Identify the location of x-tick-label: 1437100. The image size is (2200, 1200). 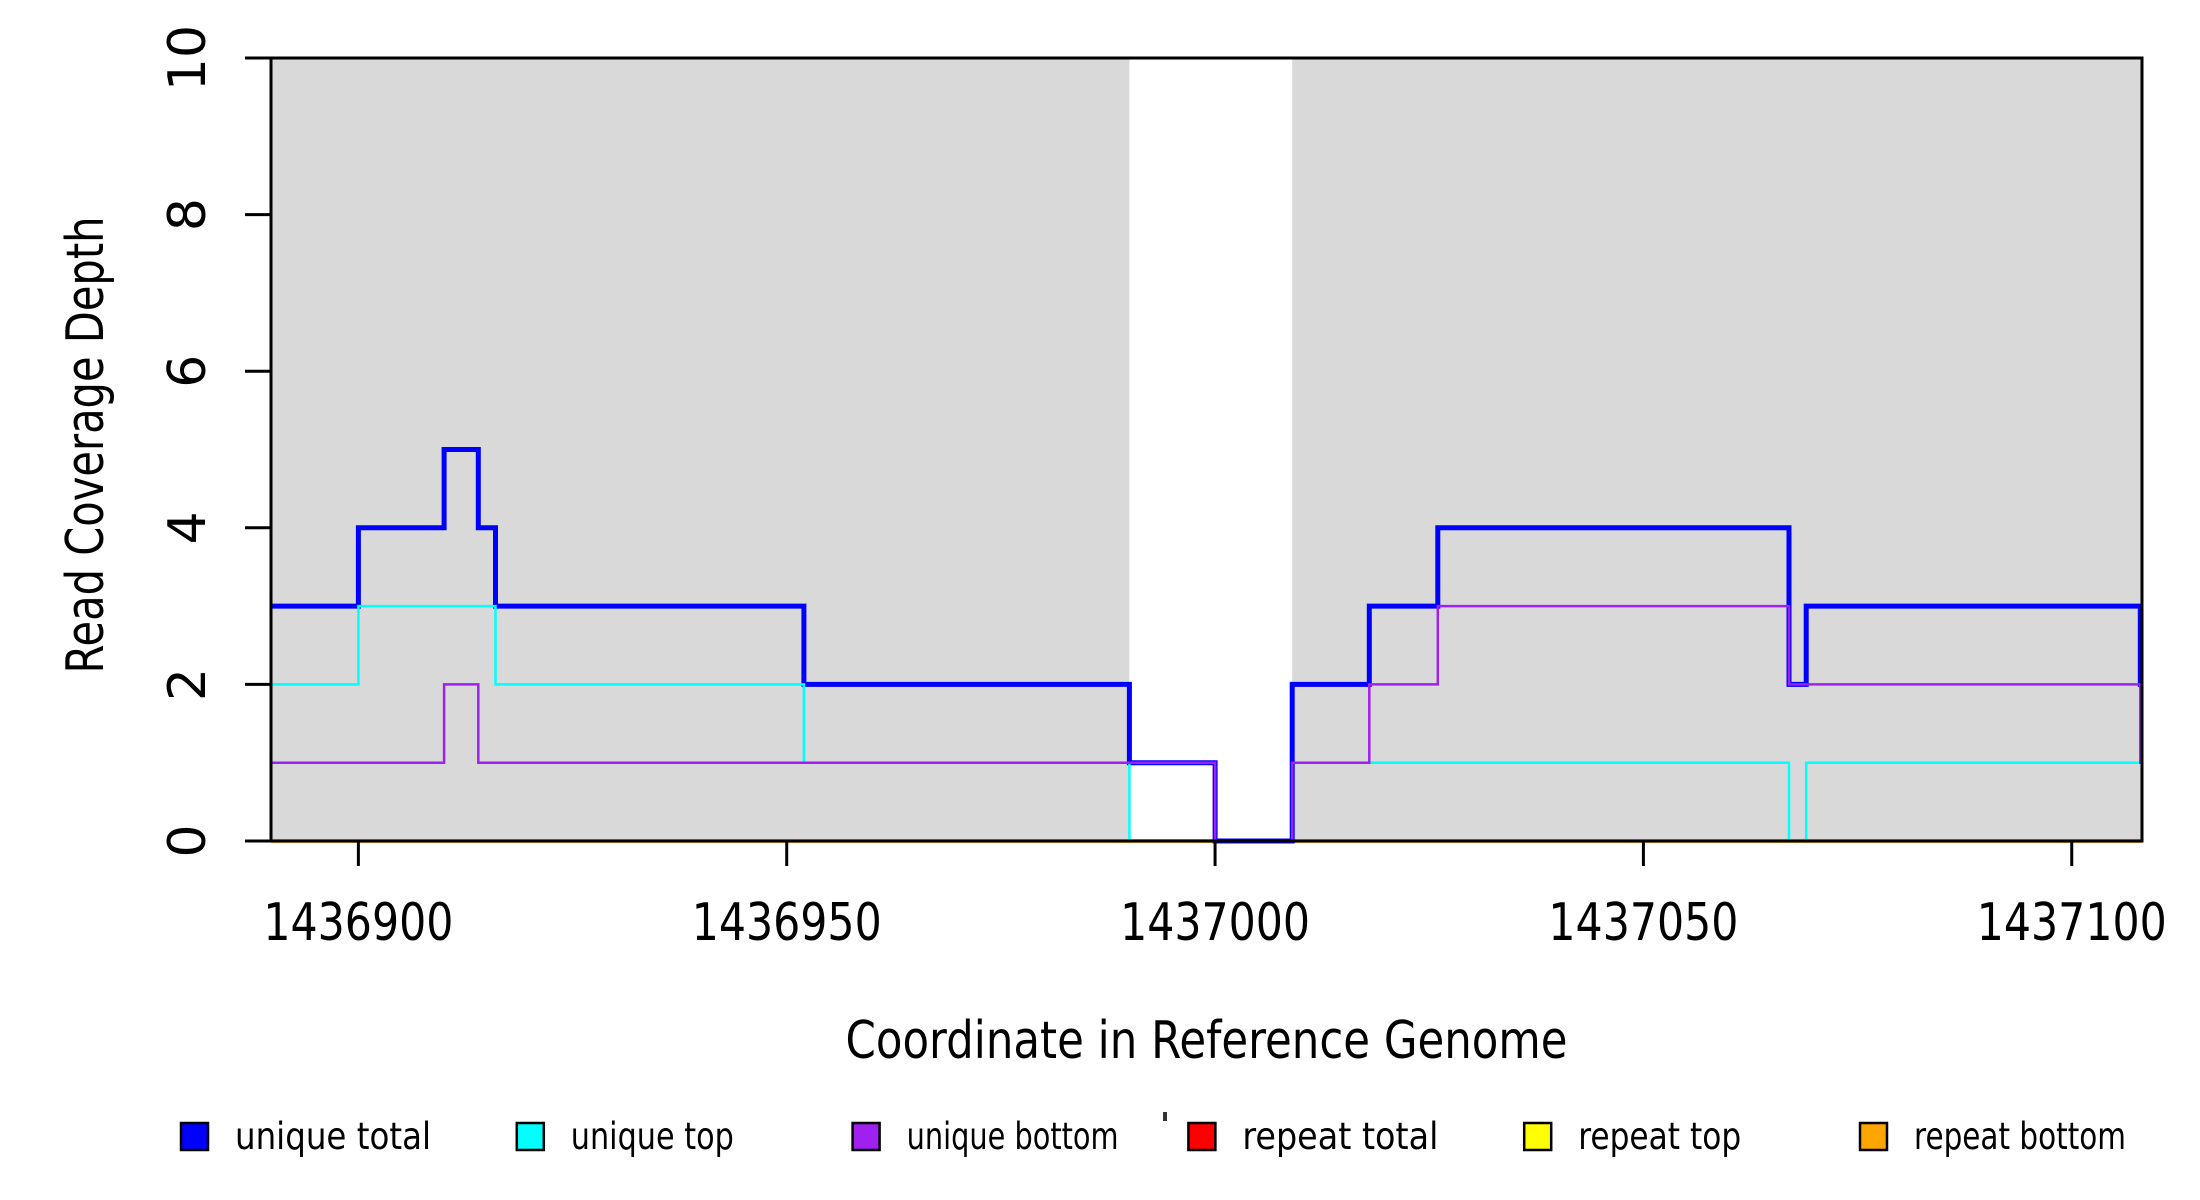
(2072, 923).